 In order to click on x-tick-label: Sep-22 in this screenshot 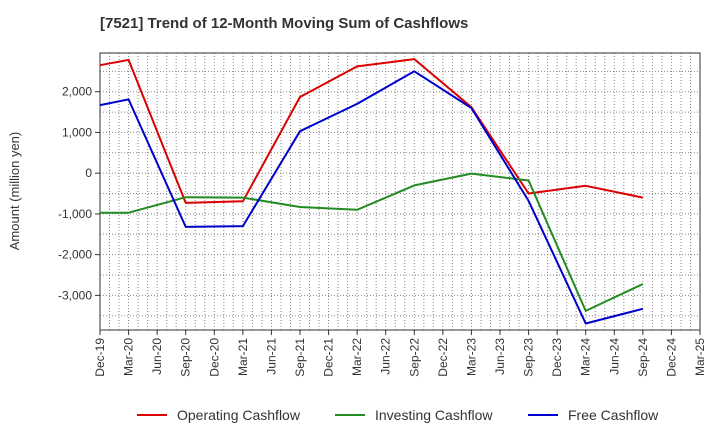, I will do `click(414, 357)`.